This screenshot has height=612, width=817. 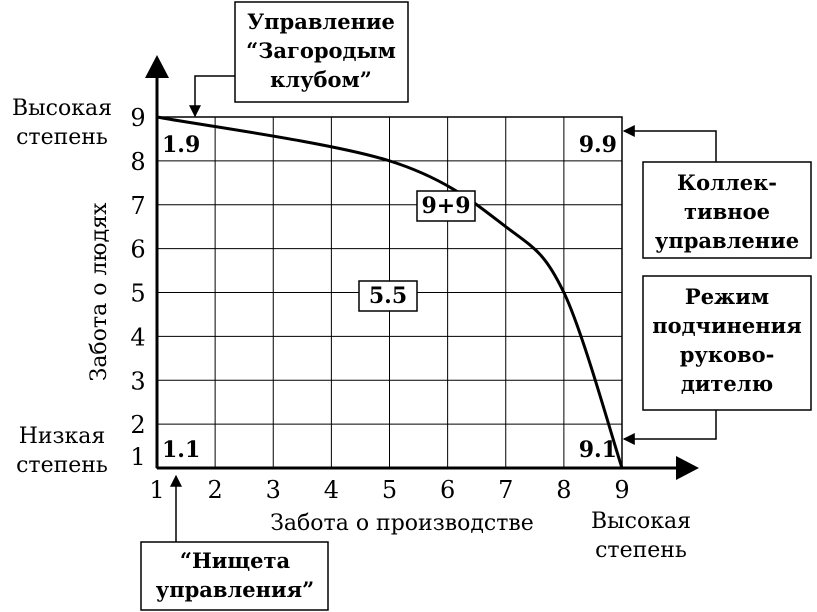 I want to click on x-tick-label: 9, so click(x=621, y=490).